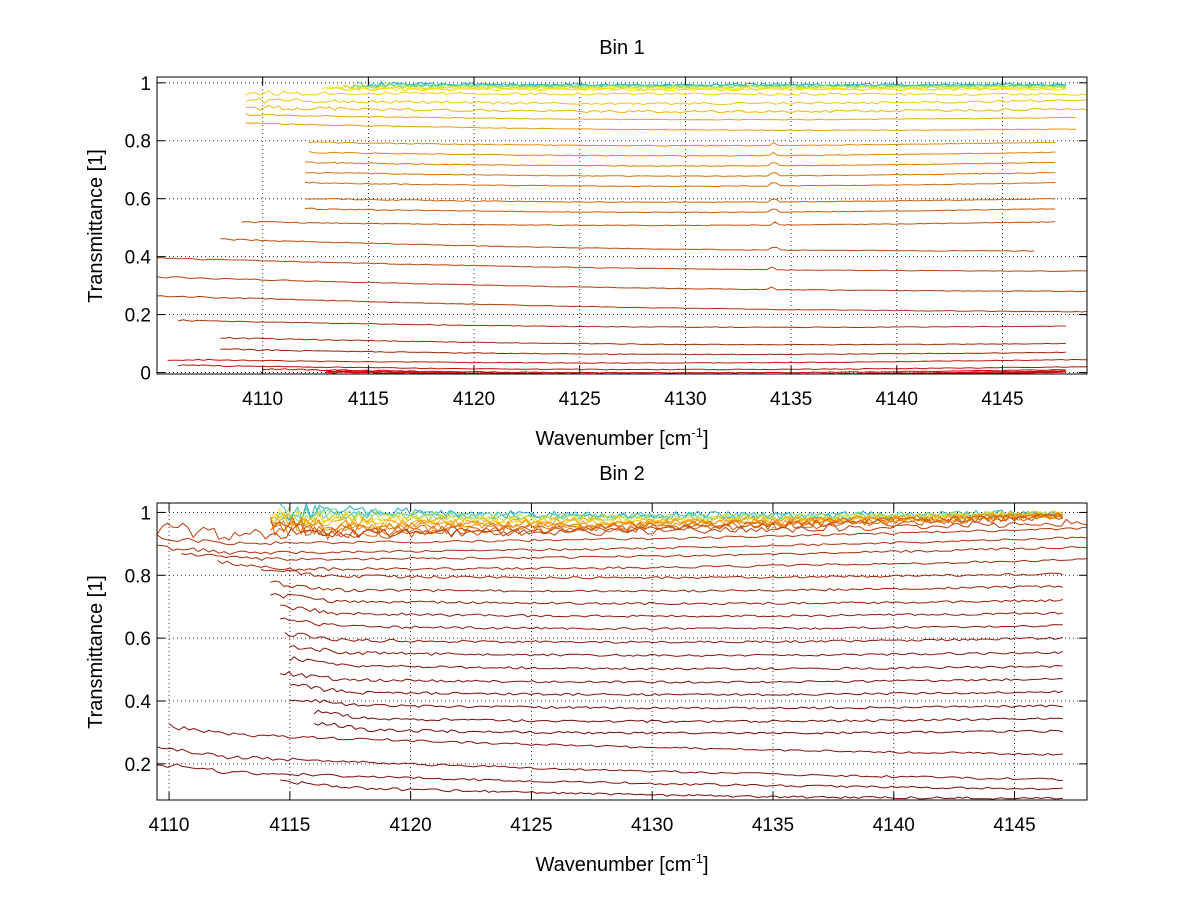 The height and width of the screenshot is (901, 1200). Describe the element at coordinates (622, 474) in the screenshot. I see `chart-title: Bin 2` at that location.